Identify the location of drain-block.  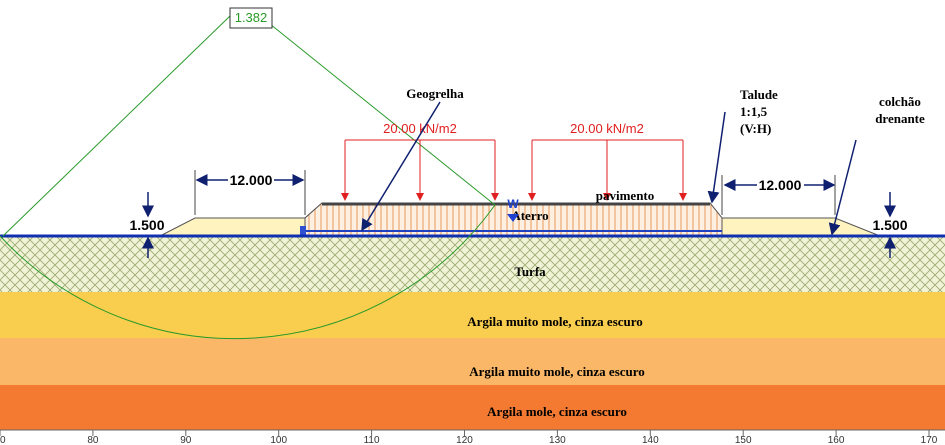
(303, 231).